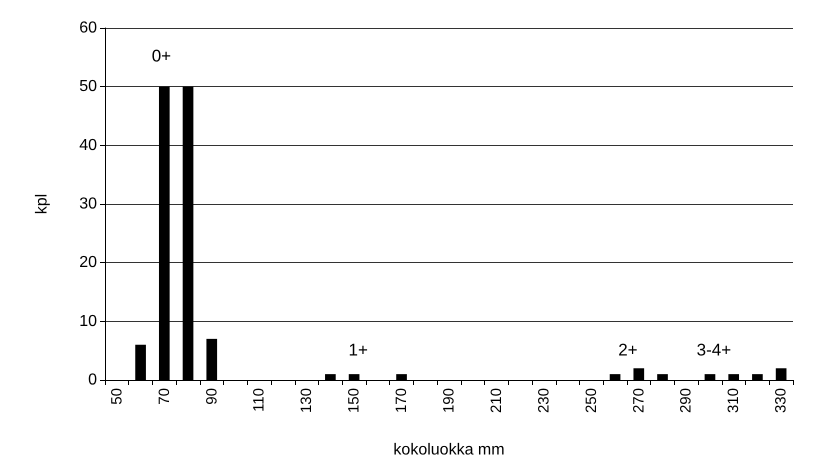 The height and width of the screenshot is (473, 813). Describe the element at coordinates (88, 145) in the screenshot. I see `y-tick-label: 40` at that location.